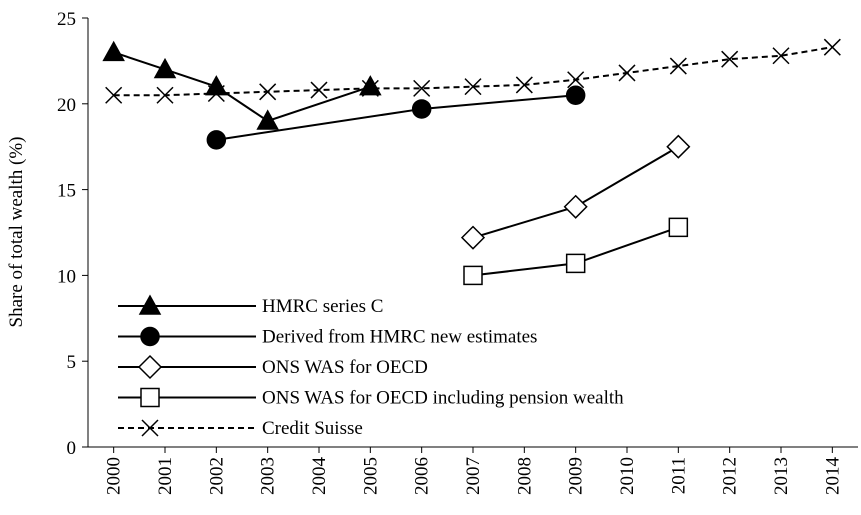 Image resolution: width=861 pixels, height=515 pixels. Describe the element at coordinates (114, 476) in the screenshot. I see `x-tick-label: 2000` at that location.